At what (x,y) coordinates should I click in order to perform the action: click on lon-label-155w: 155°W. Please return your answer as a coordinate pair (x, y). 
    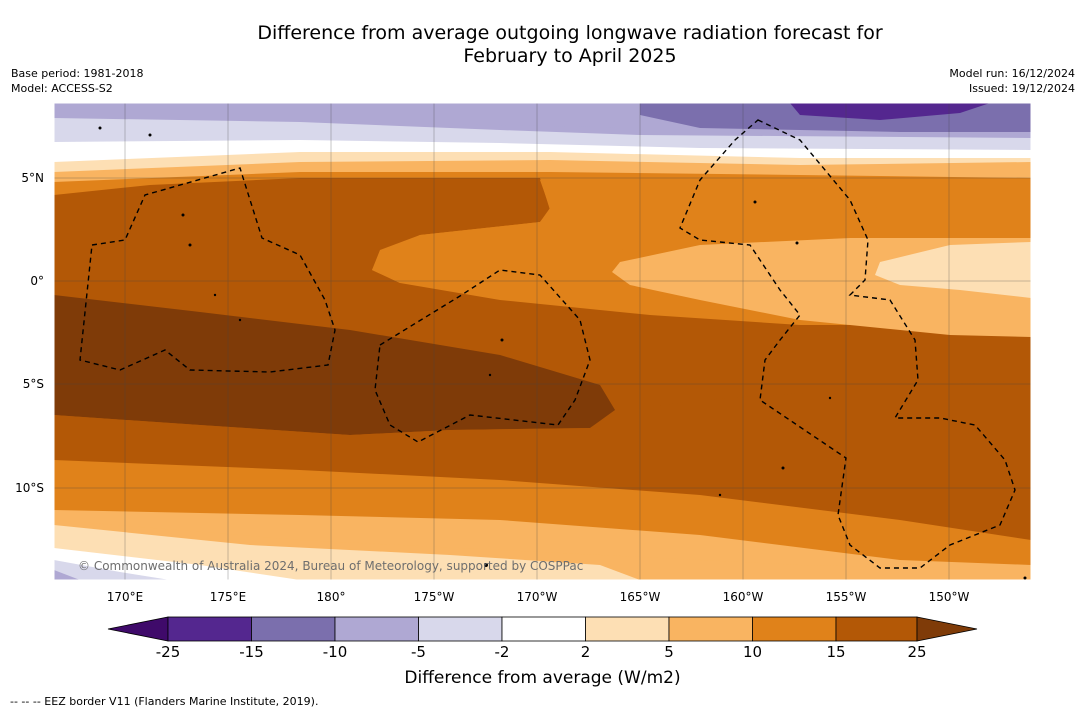
    Looking at the image, I should click on (846, 597).